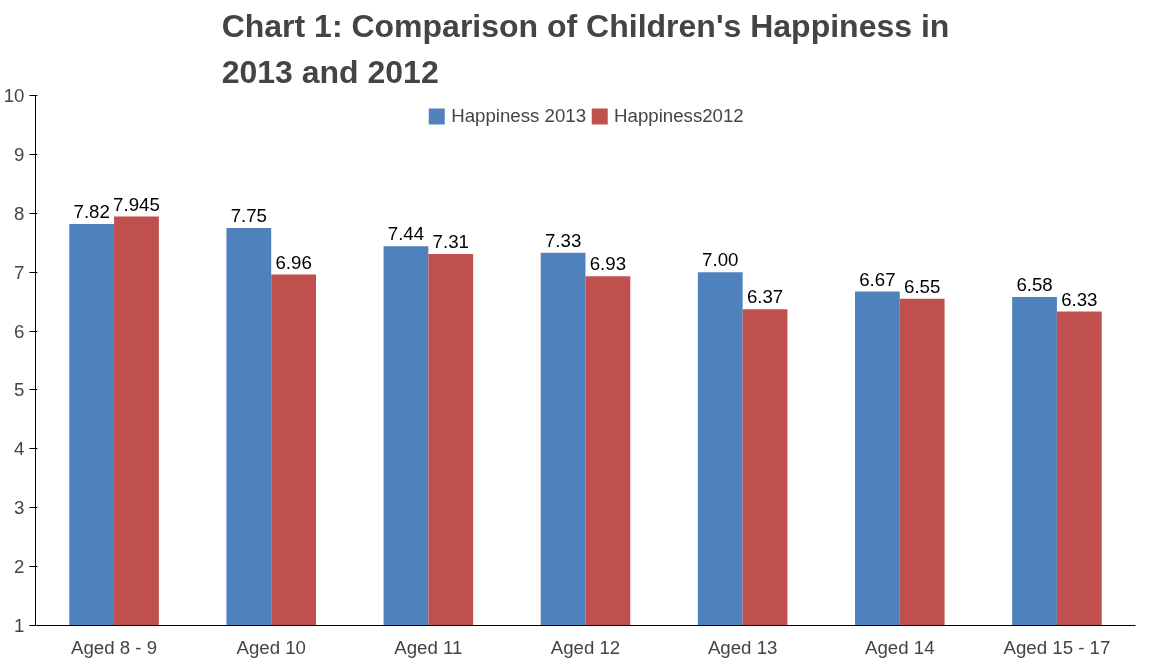  Describe the element at coordinates (19, 390) in the screenshot. I see `y-tick-label: 5` at that location.